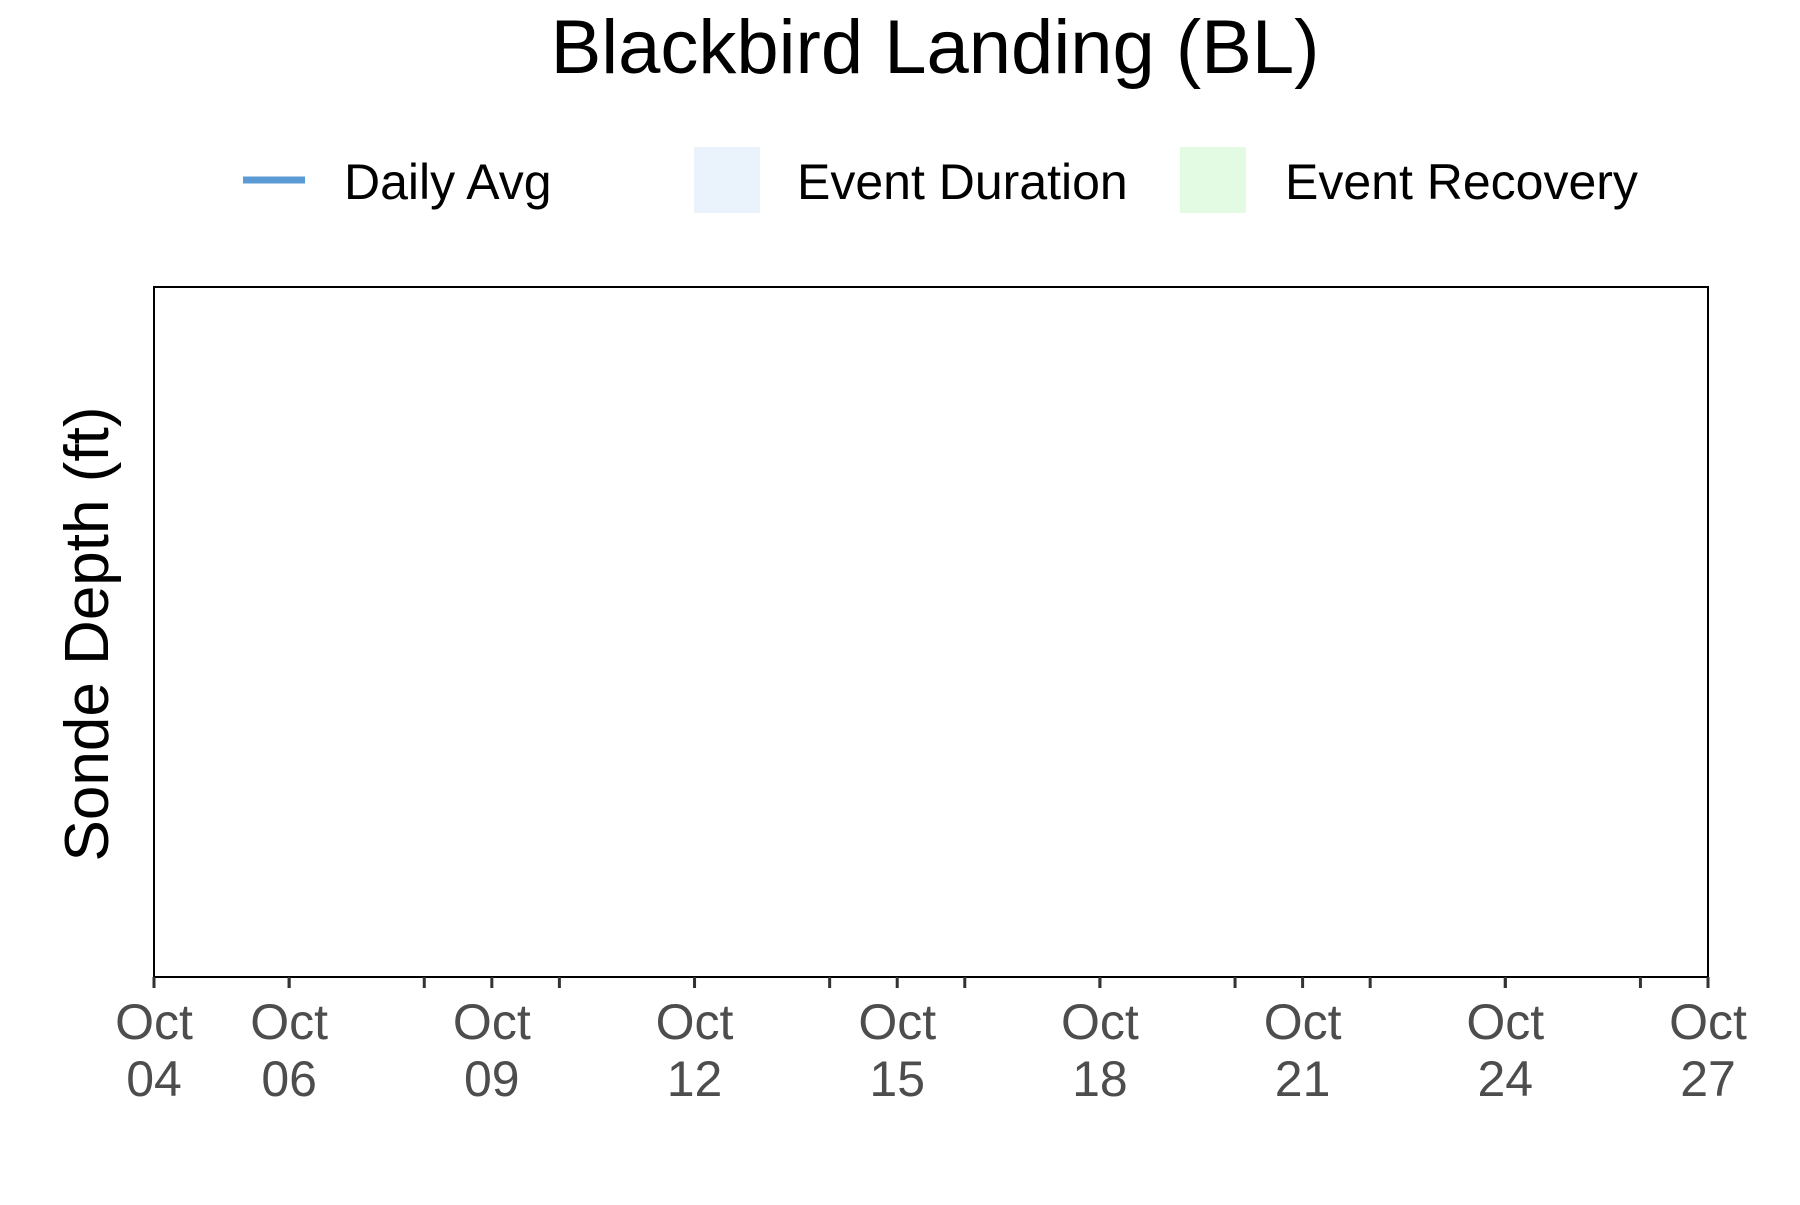 This screenshot has width=1800, height=1205. Describe the element at coordinates (1461, 182) in the screenshot. I see `legend-label-event-recovery: Event Recovery` at that location.